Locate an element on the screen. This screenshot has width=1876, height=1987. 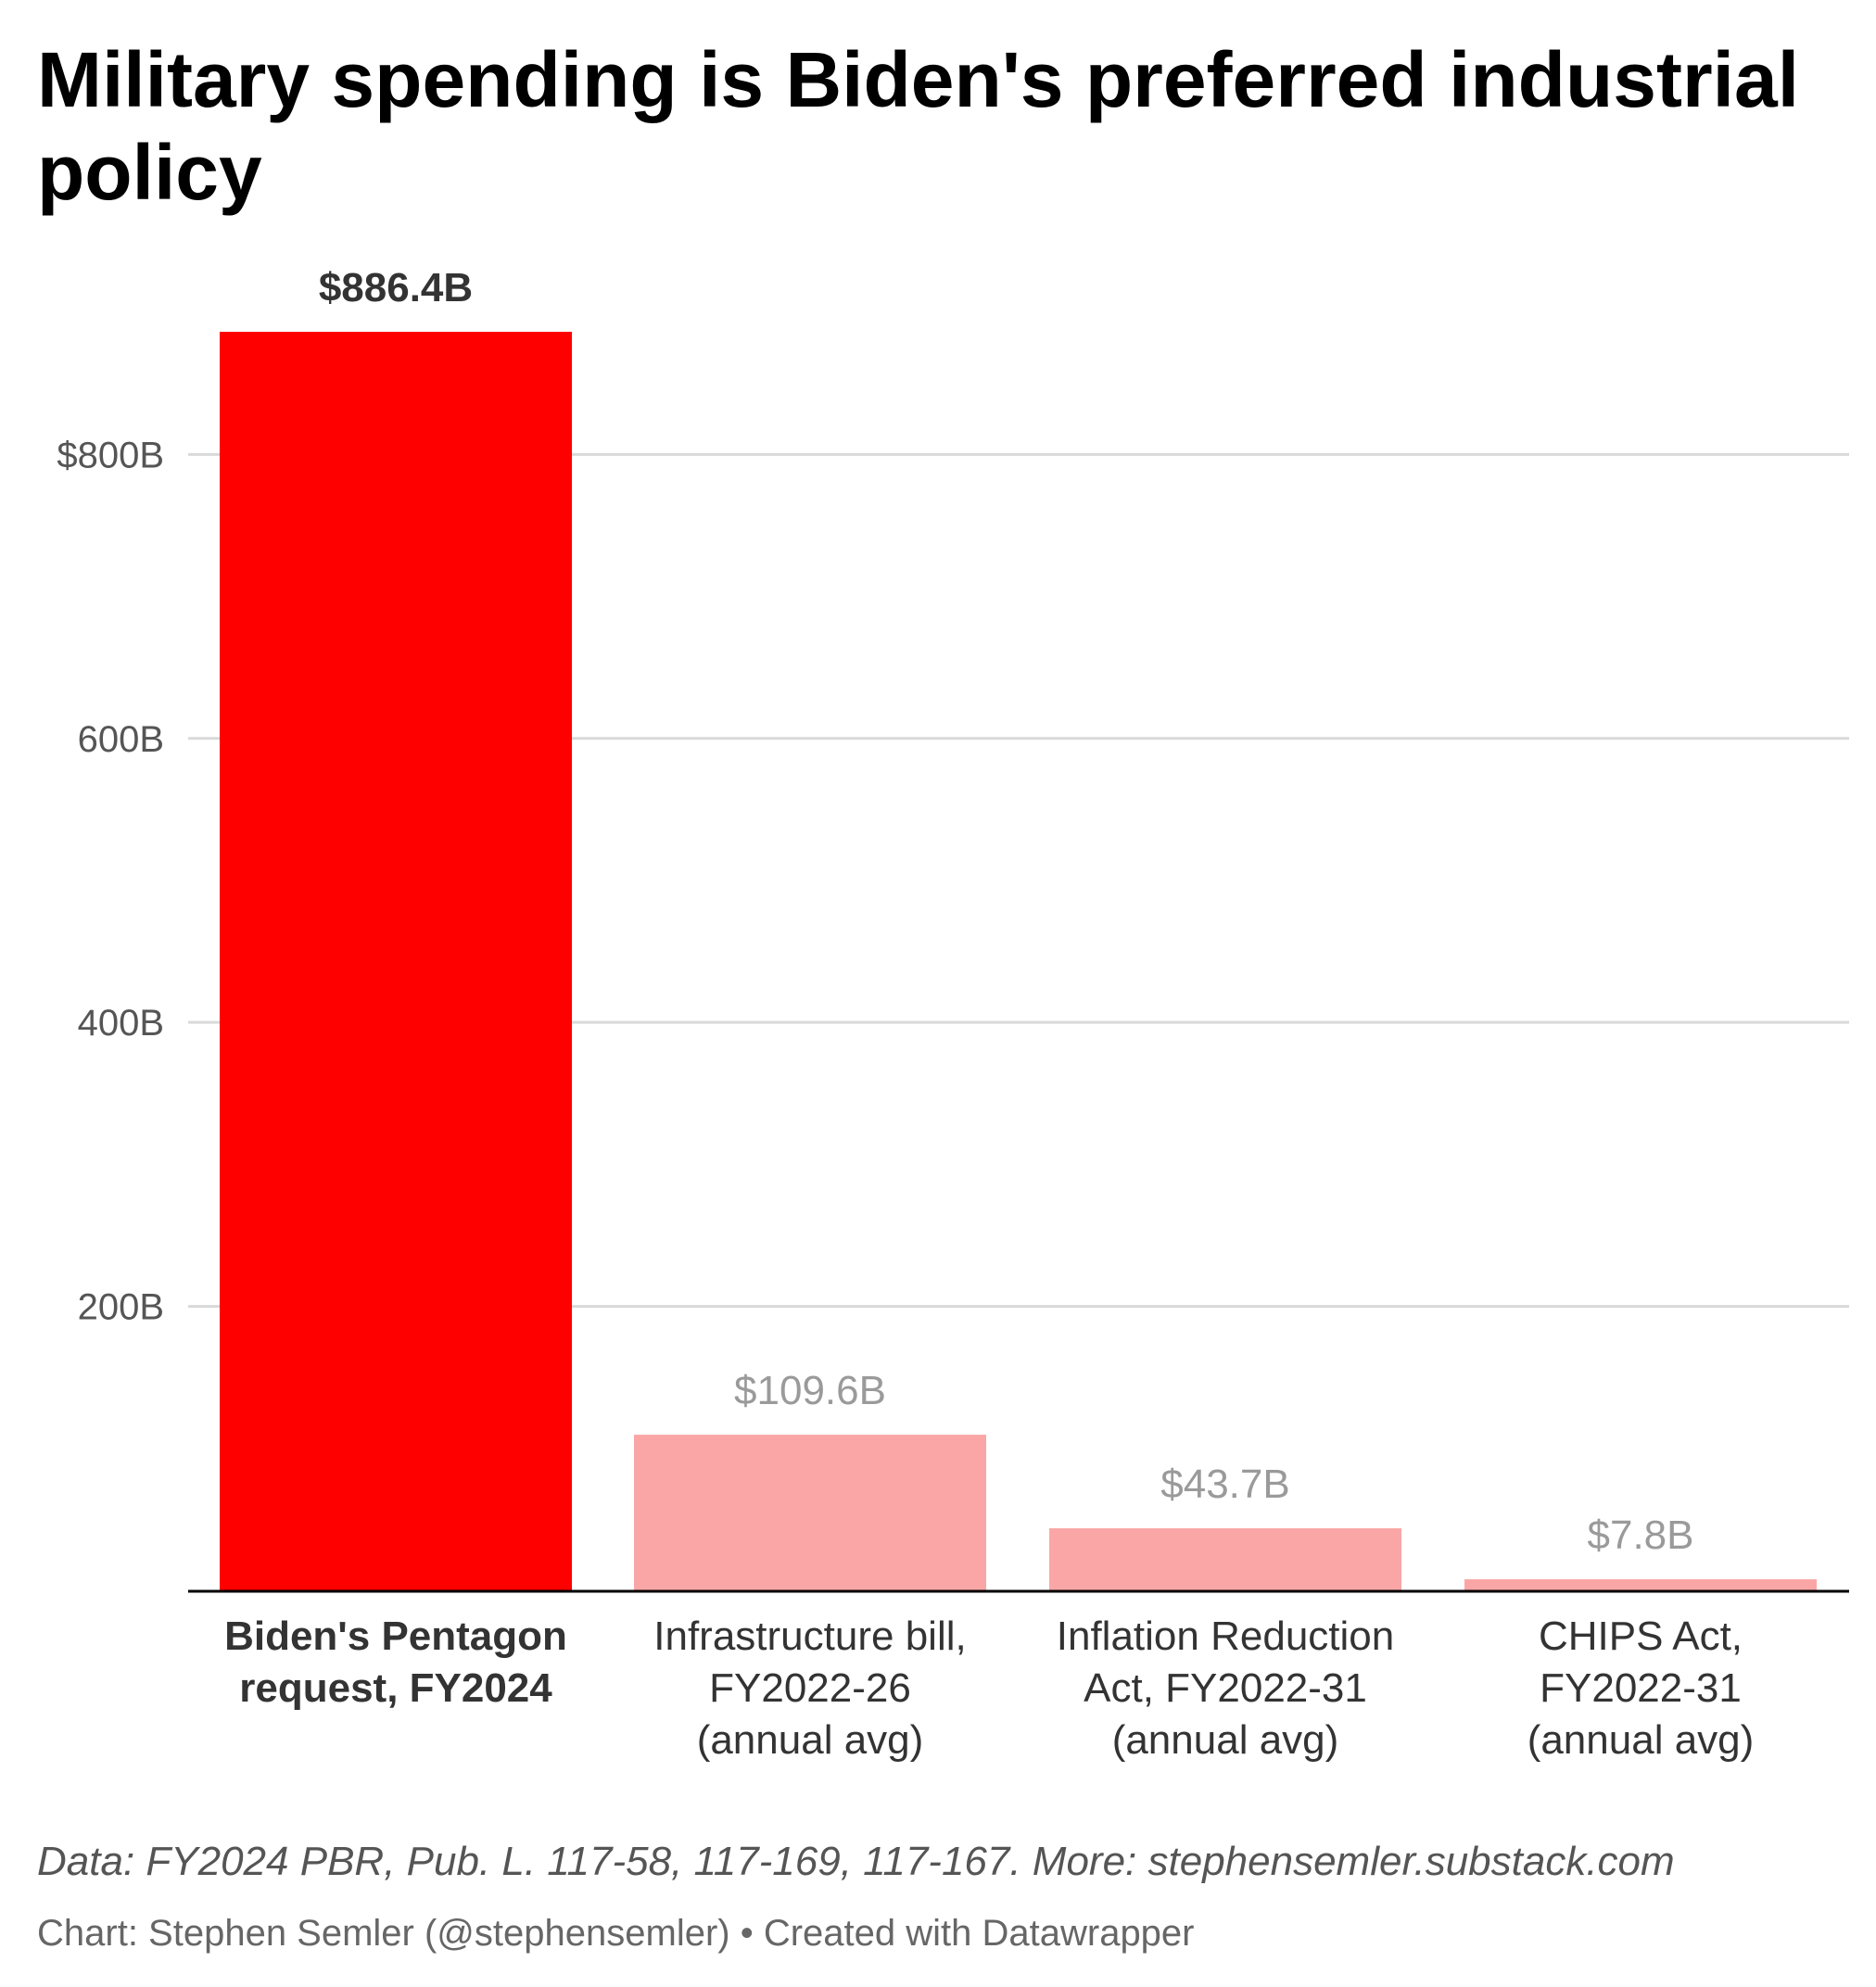
value-label: $7.8B is located at coordinates (1641, 1535).